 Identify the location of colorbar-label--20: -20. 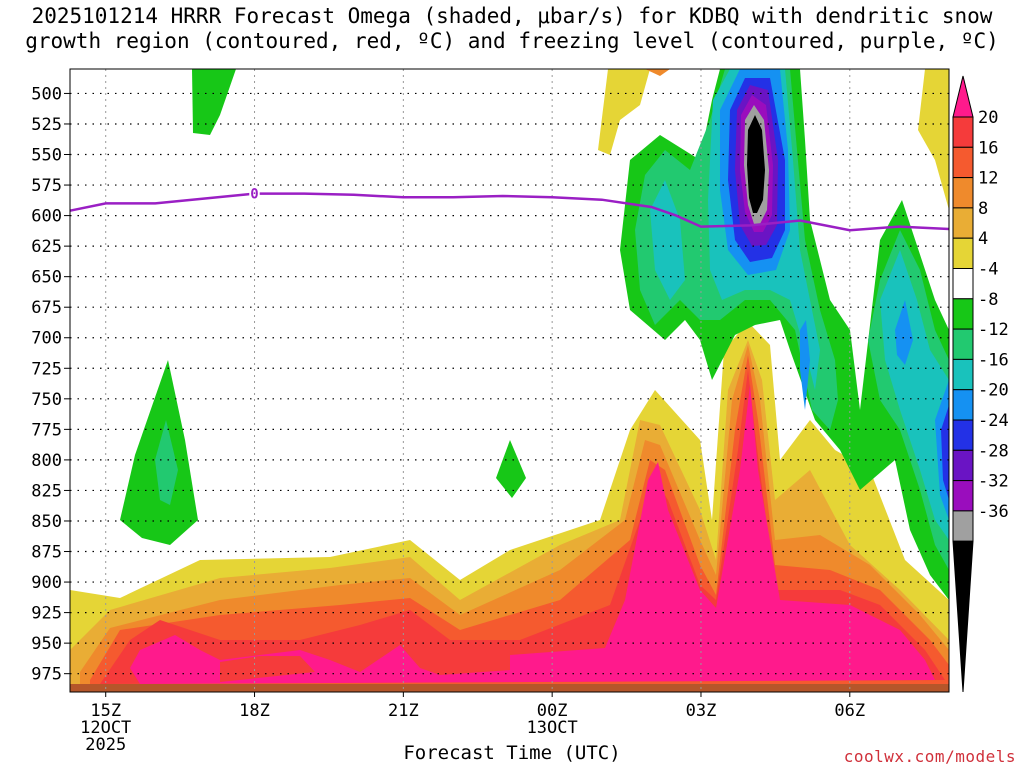
(993, 391).